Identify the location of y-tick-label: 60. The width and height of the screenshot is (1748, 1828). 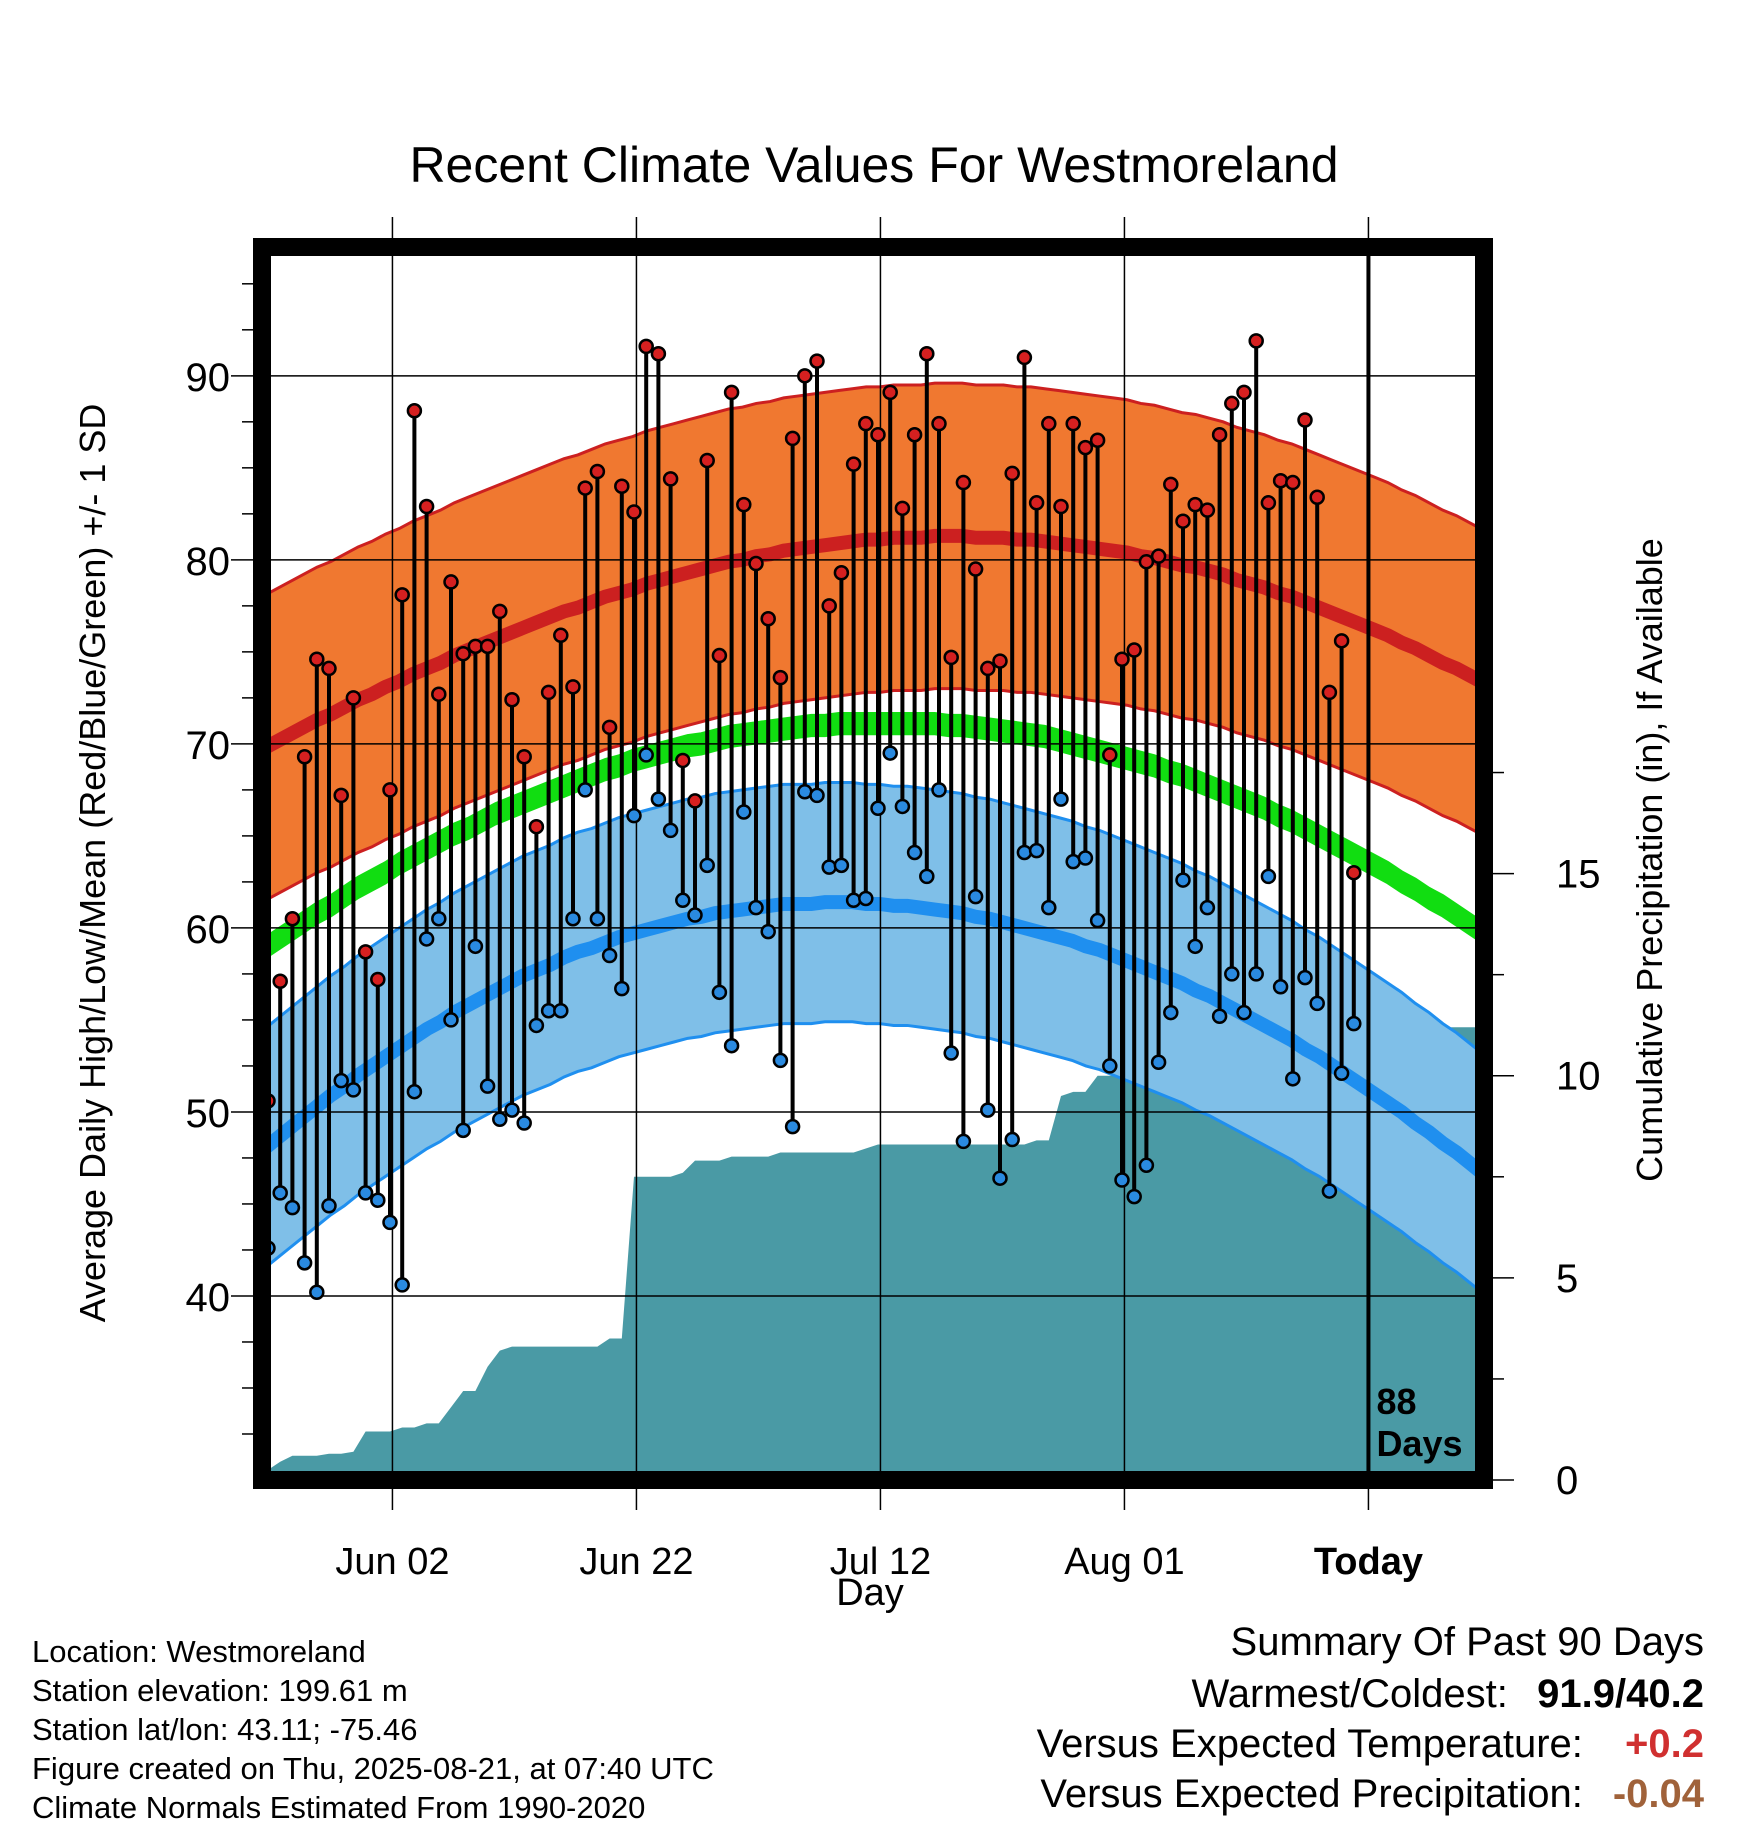
(208, 930).